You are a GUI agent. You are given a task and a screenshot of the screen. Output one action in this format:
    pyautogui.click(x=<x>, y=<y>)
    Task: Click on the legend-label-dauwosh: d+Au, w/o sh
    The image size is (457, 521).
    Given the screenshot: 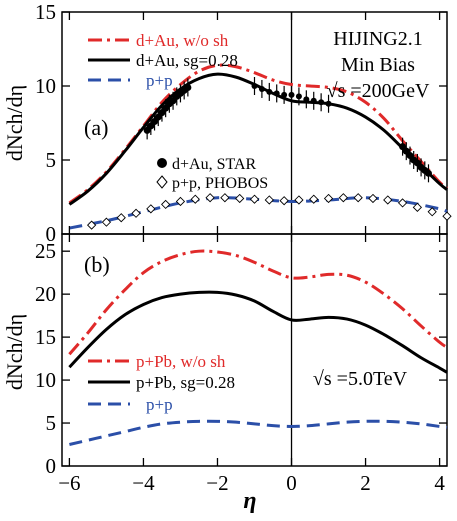 What is the action you would take?
    pyautogui.click(x=182, y=40)
    